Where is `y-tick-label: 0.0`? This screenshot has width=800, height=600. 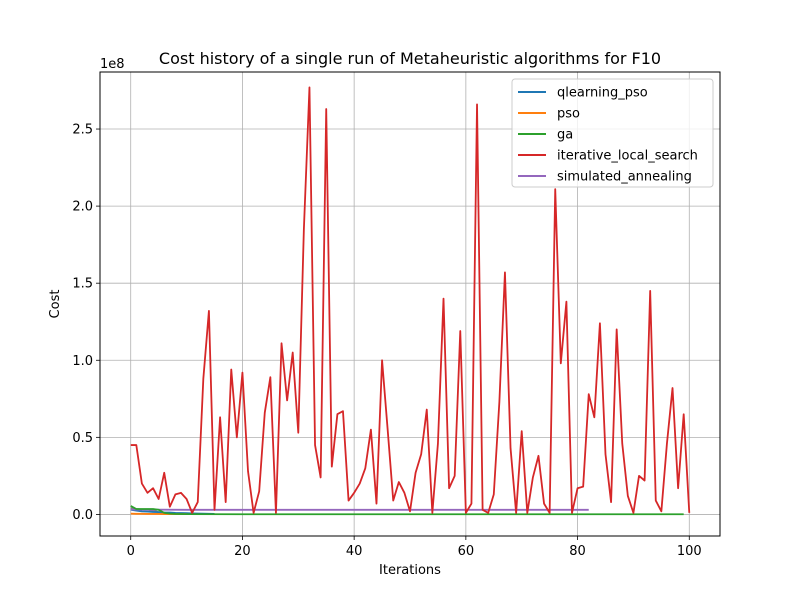
y-tick-label: 0.0 is located at coordinates (82, 515).